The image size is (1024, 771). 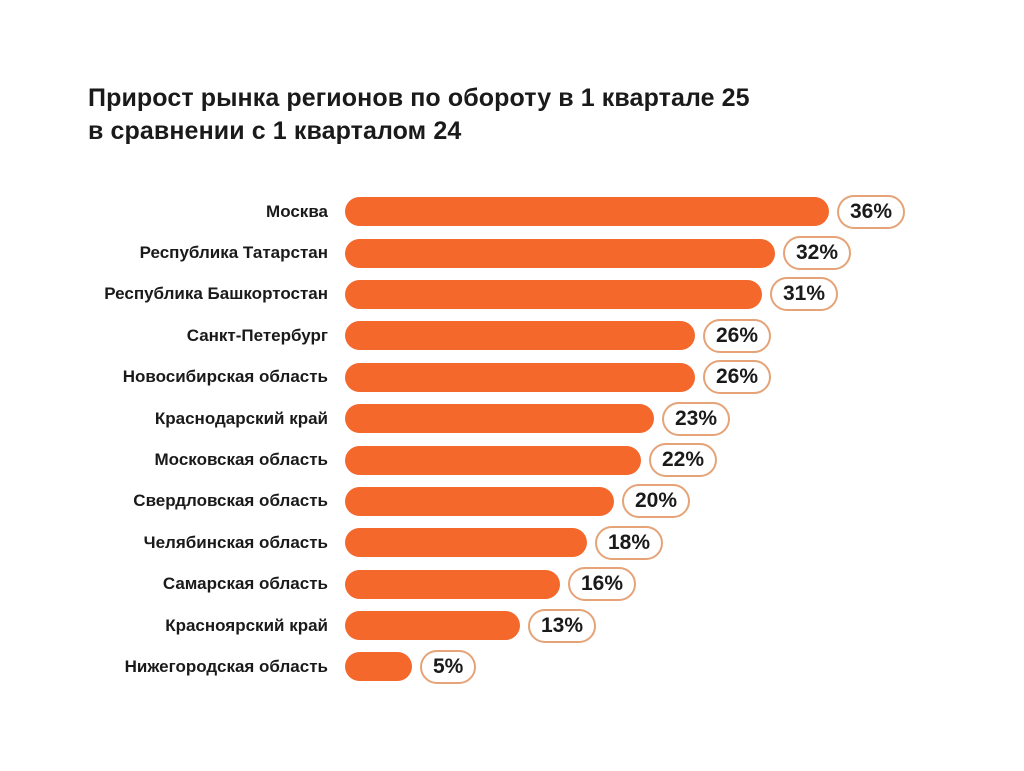 I want to click on value-badge: 32%, so click(x=817, y=253).